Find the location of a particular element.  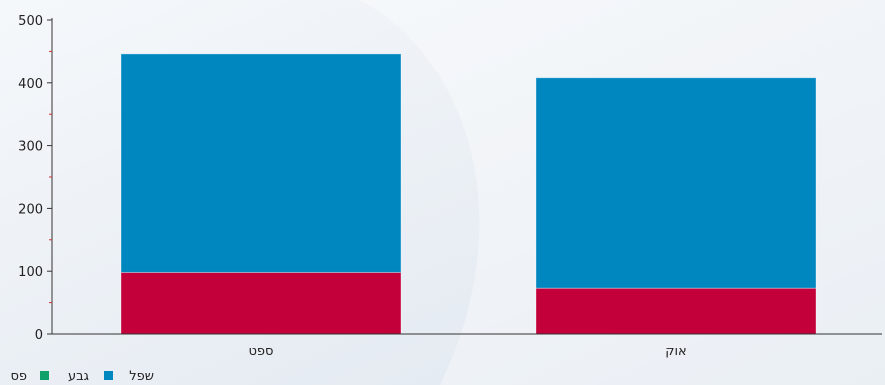

legend-item-2: שפל is located at coordinates (129, 376).